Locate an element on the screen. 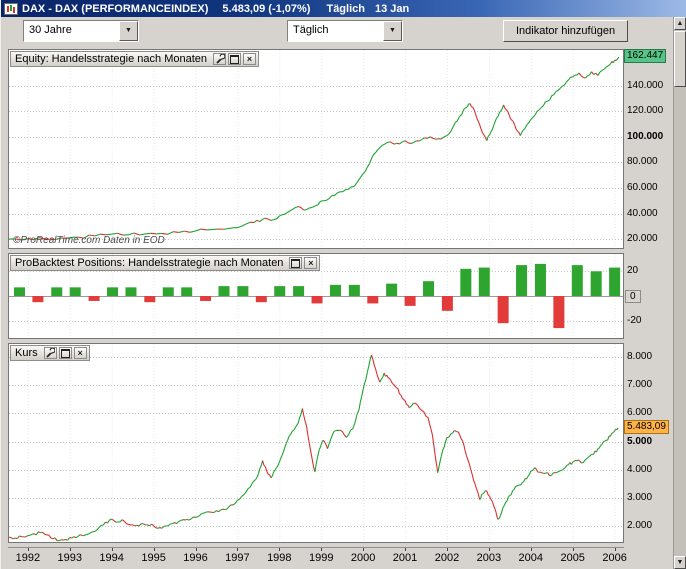 This screenshot has height=569, width=686. positions-y-axis: 20 0 -20 is located at coordinates (648, 296).